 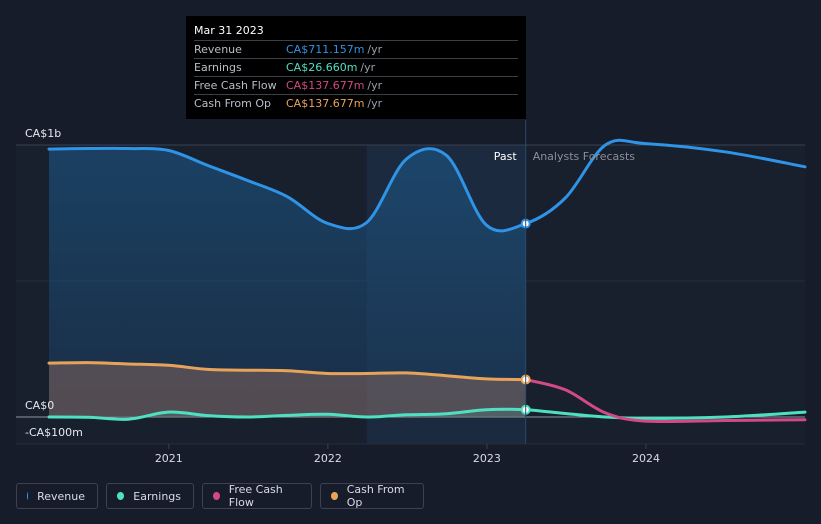 I want to click on x-tick-label: 2022, so click(x=328, y=458).